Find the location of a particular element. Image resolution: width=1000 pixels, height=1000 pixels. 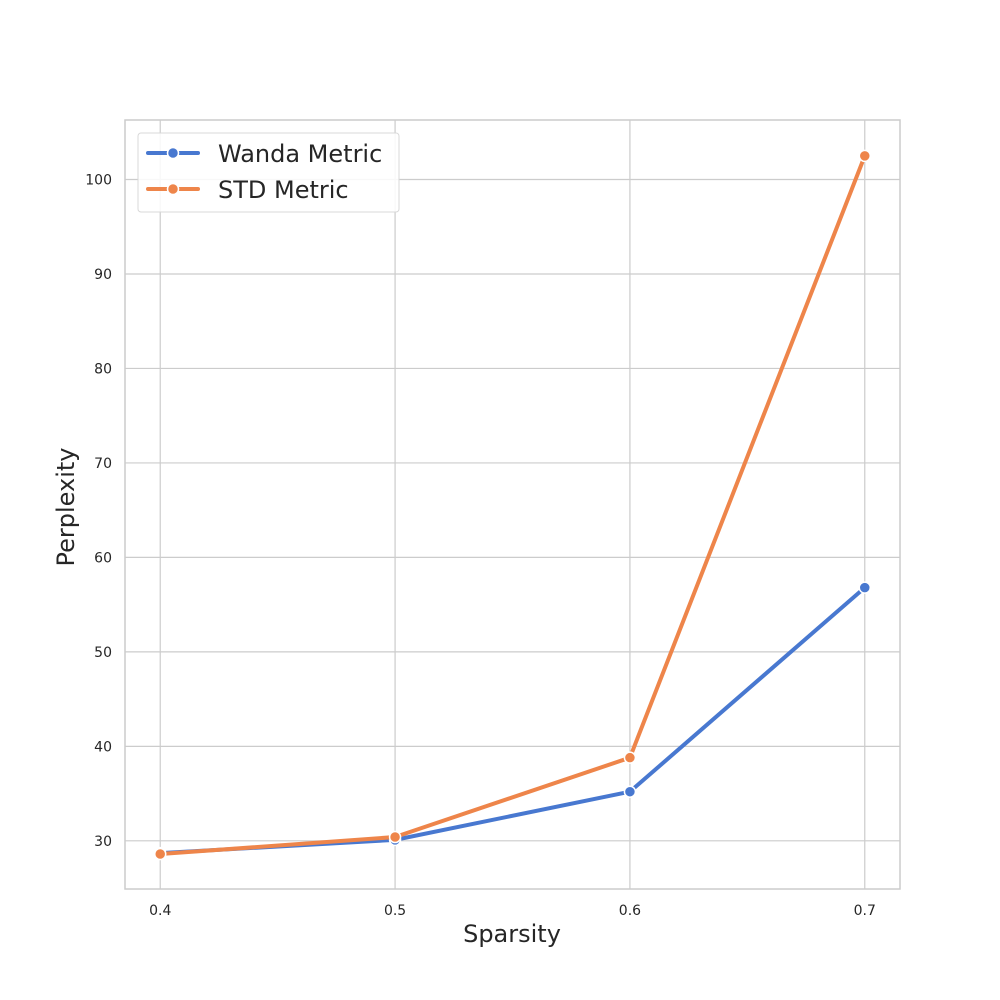

y-tick-label: 60 is located at coordinates (103, 558).